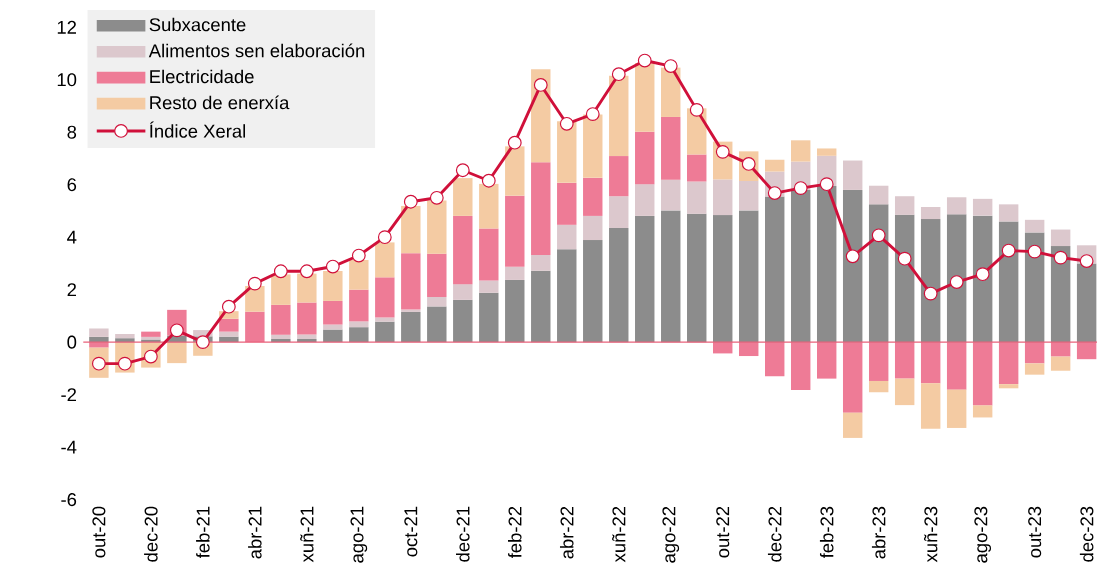 The image size is (1099, 584). What do you see at coordinates (1035, 532) in the screenshot?
I see `x-tick-label: out-23` at bounding box center [1035, 532].